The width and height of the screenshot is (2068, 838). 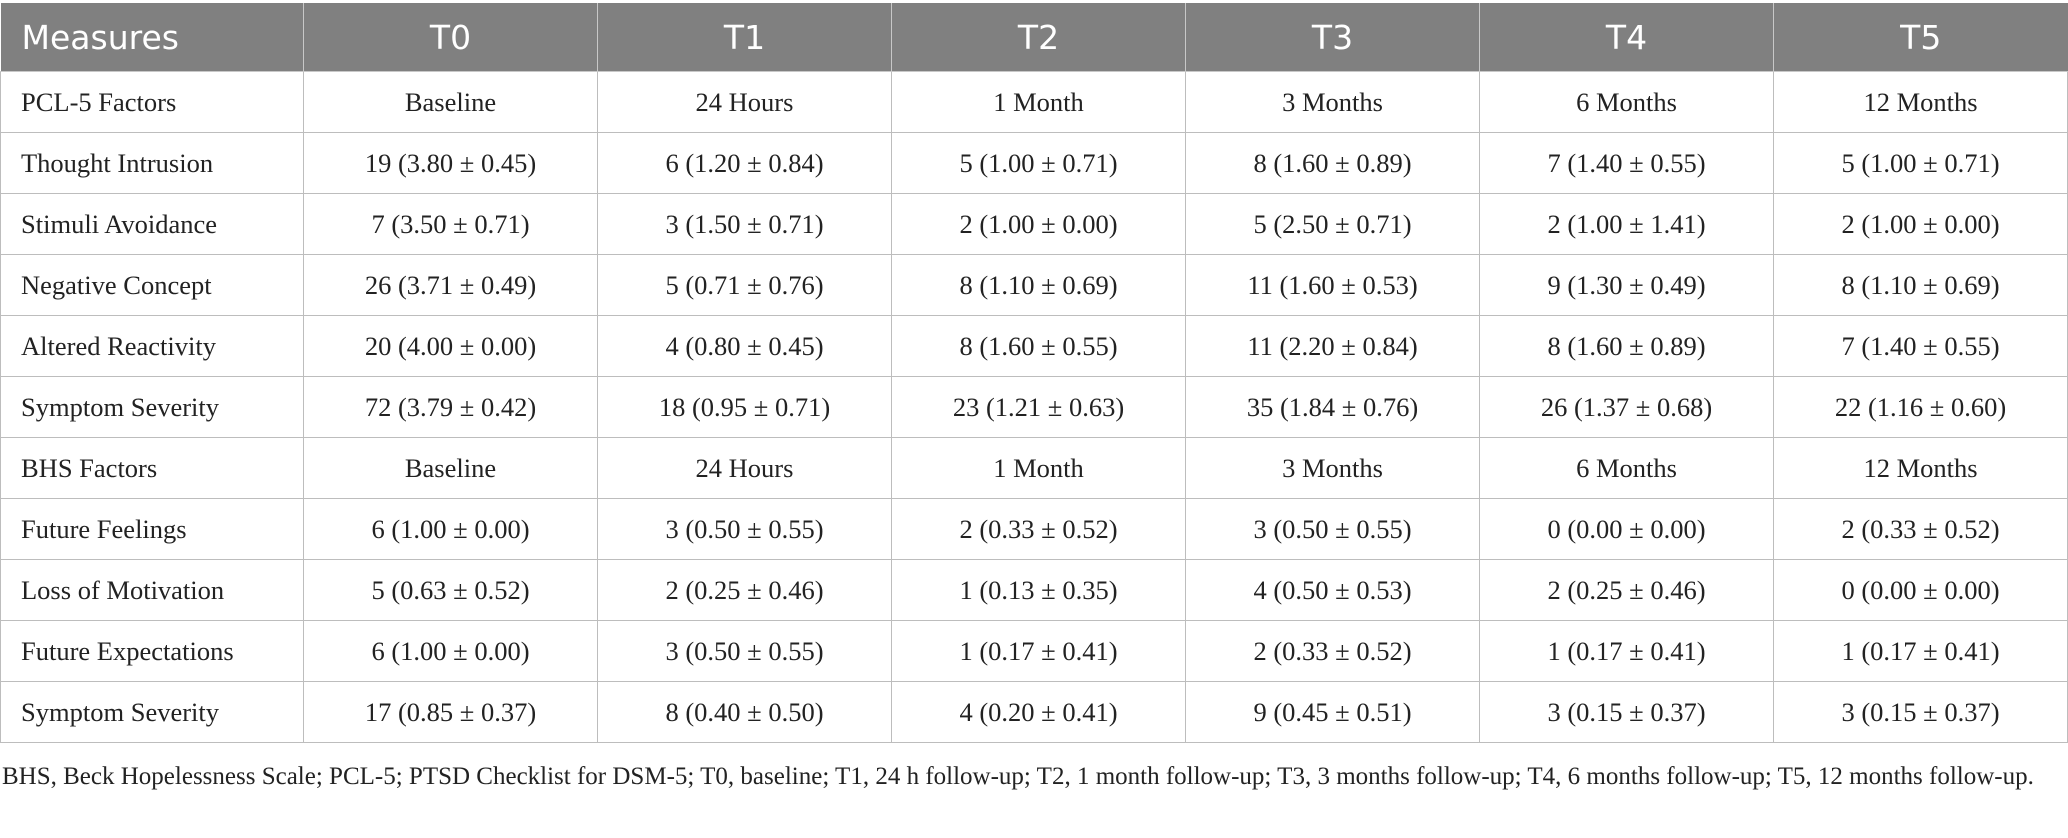 I want to click on table-cell: 26 (3.71 ± 0.49), so click(x=450, y=285).